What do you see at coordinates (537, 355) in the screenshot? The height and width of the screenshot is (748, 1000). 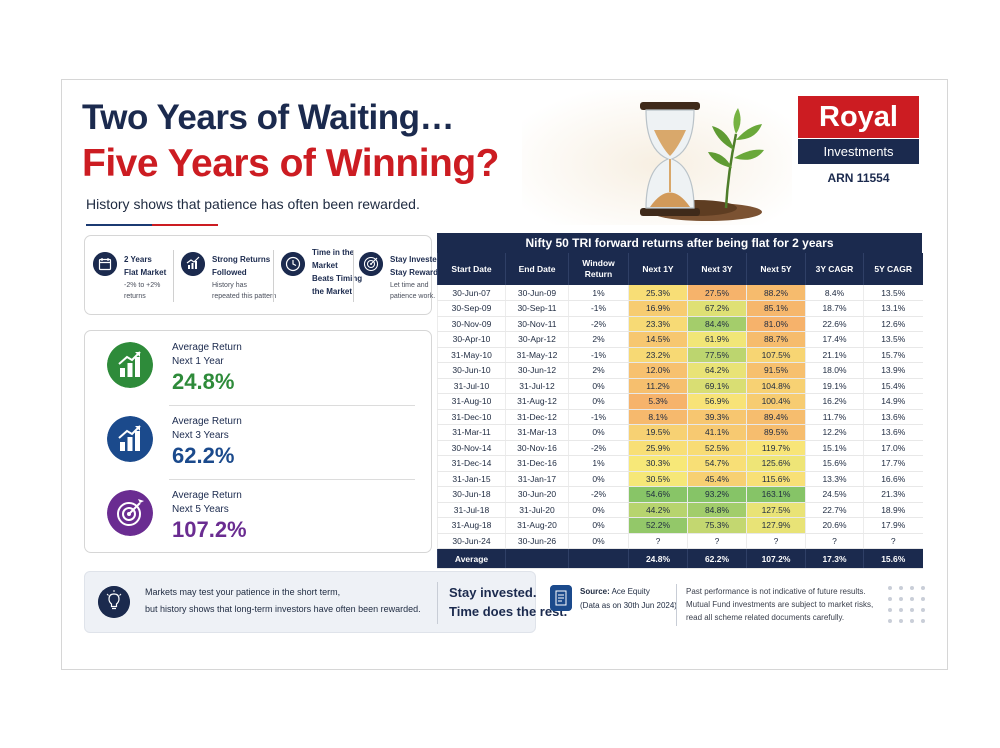 I see `table-cell: 31-May-12` at bounding box center [537, 355].